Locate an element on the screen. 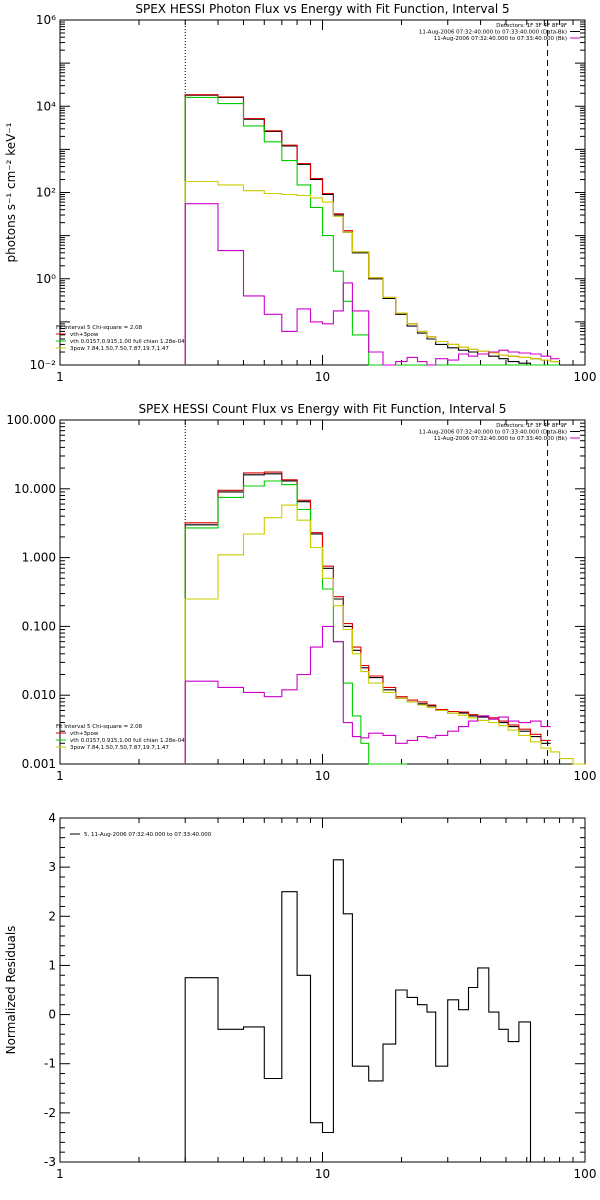  y-tick-label: -3 is located at coordinates (50, 1162).